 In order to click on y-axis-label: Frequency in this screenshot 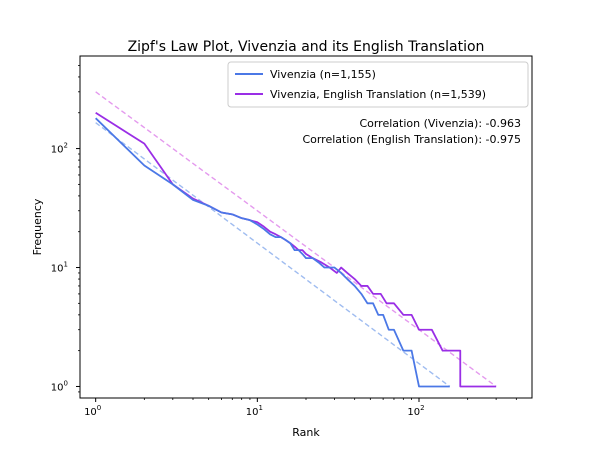, I will do `click(37, 226)`.